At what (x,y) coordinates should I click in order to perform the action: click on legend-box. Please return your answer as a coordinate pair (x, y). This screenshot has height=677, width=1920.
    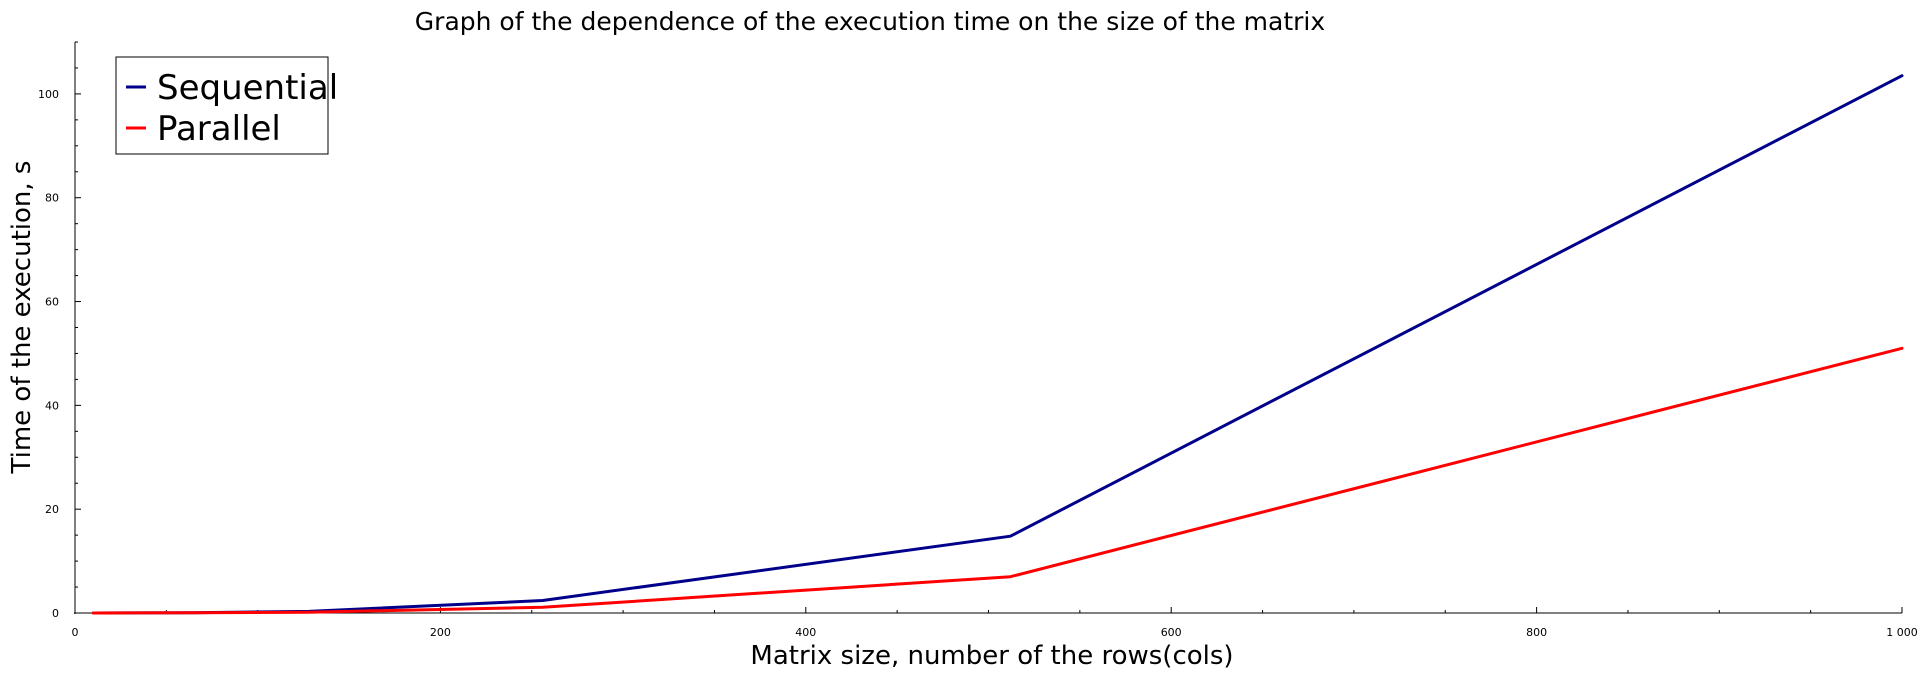
    Looking at the image, I should click on (222, 105).